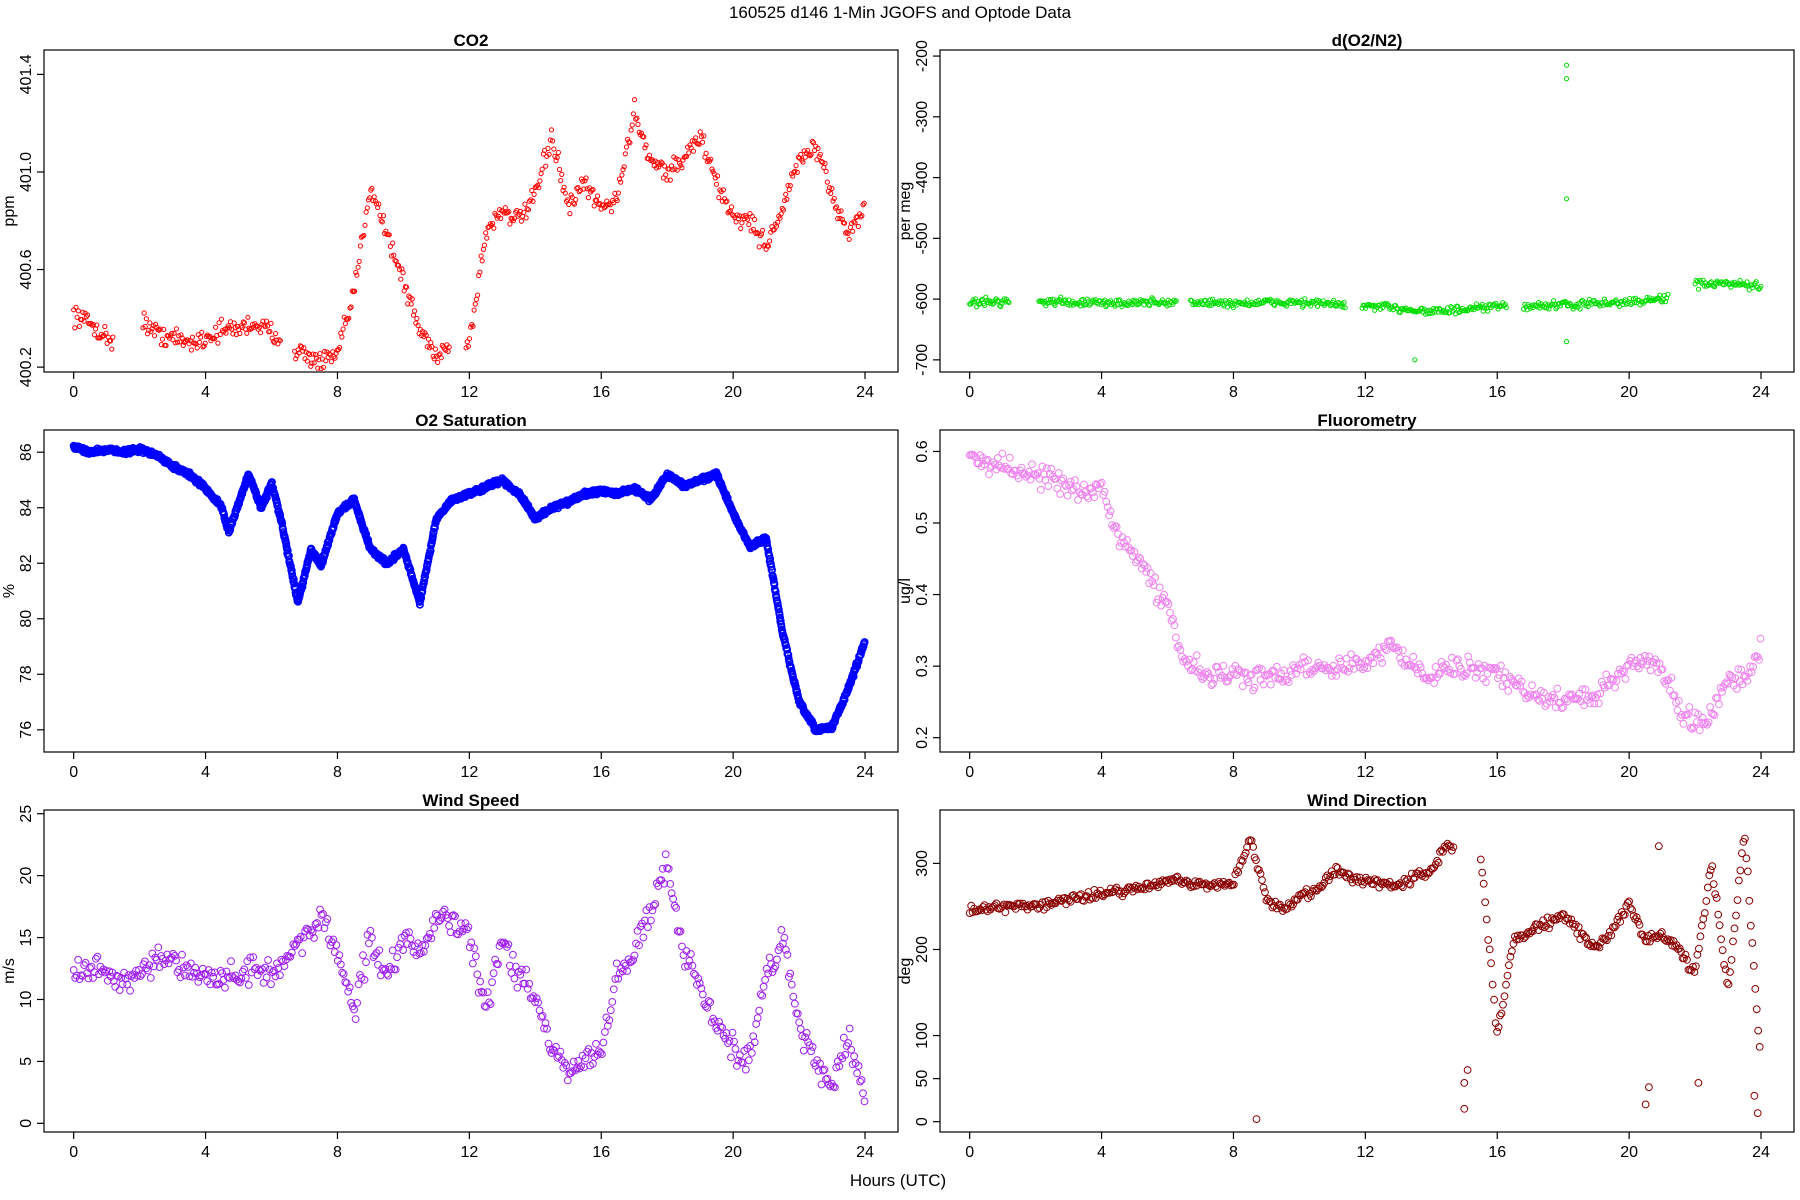  What do you see at coordinates (922, 238) in the screenshot?
I see `do2n2-ytick-label: -500` at bounding box center [922, 238].